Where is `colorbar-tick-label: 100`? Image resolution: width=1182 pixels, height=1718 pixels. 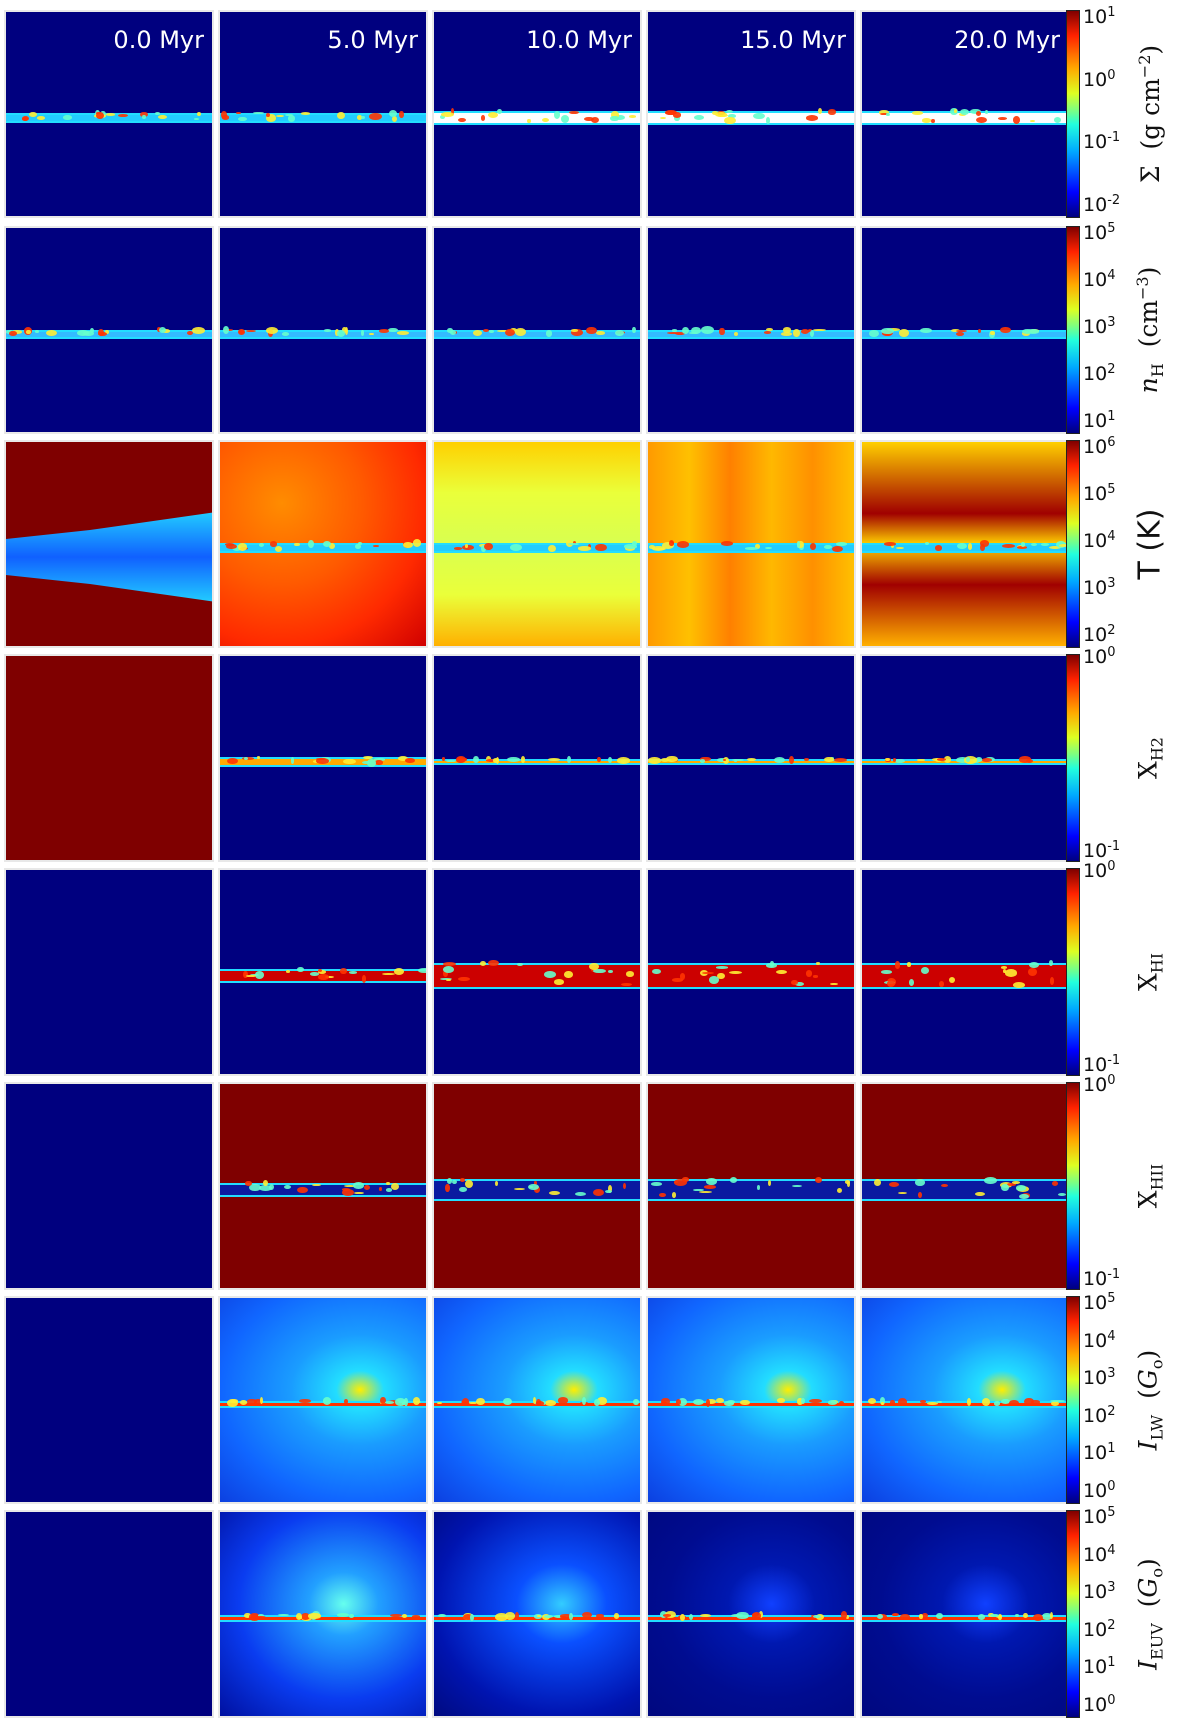 colorbar-tick-label: 100 is located at coordinates (1099, 1084).